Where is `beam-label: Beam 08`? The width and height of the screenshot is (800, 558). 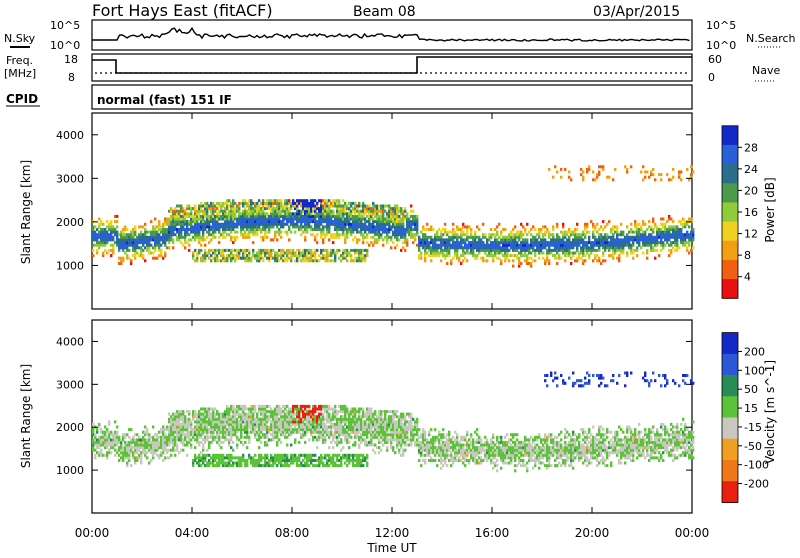 beam-label: Beam 08 is located at coordinates (384, 12).